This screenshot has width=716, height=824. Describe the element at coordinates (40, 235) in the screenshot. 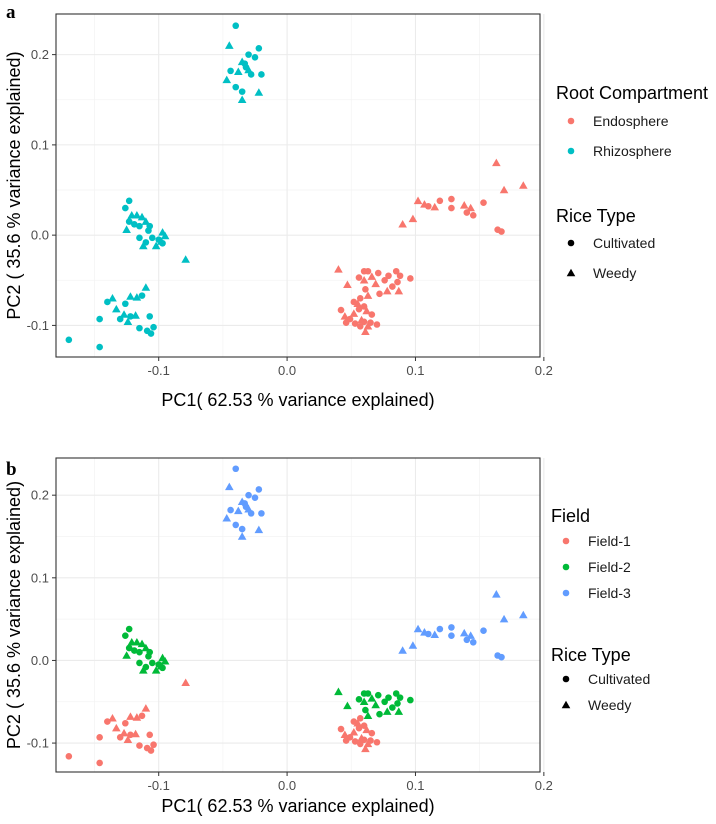

I see `y-tick-label: 0.0` at that location.